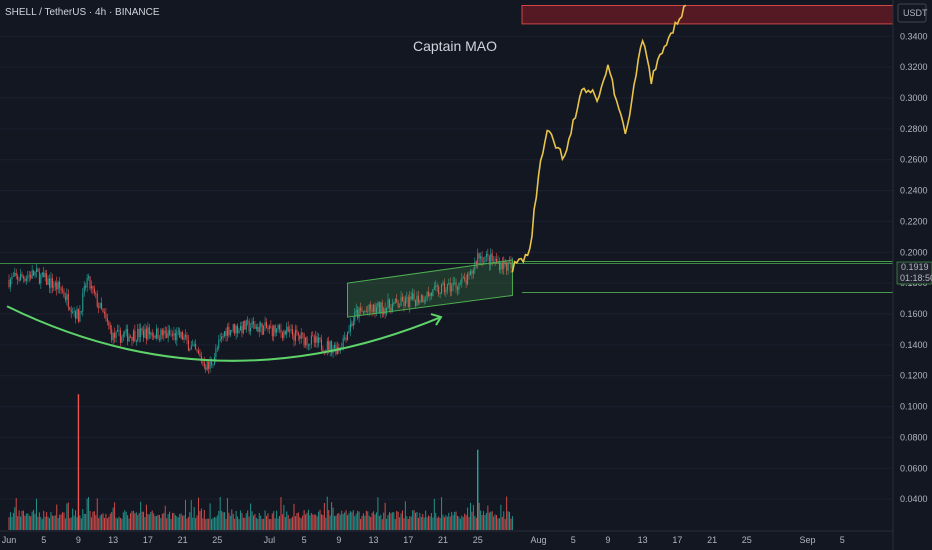  I want to click on price-tick-label: 0.2600, so click(914, 160).